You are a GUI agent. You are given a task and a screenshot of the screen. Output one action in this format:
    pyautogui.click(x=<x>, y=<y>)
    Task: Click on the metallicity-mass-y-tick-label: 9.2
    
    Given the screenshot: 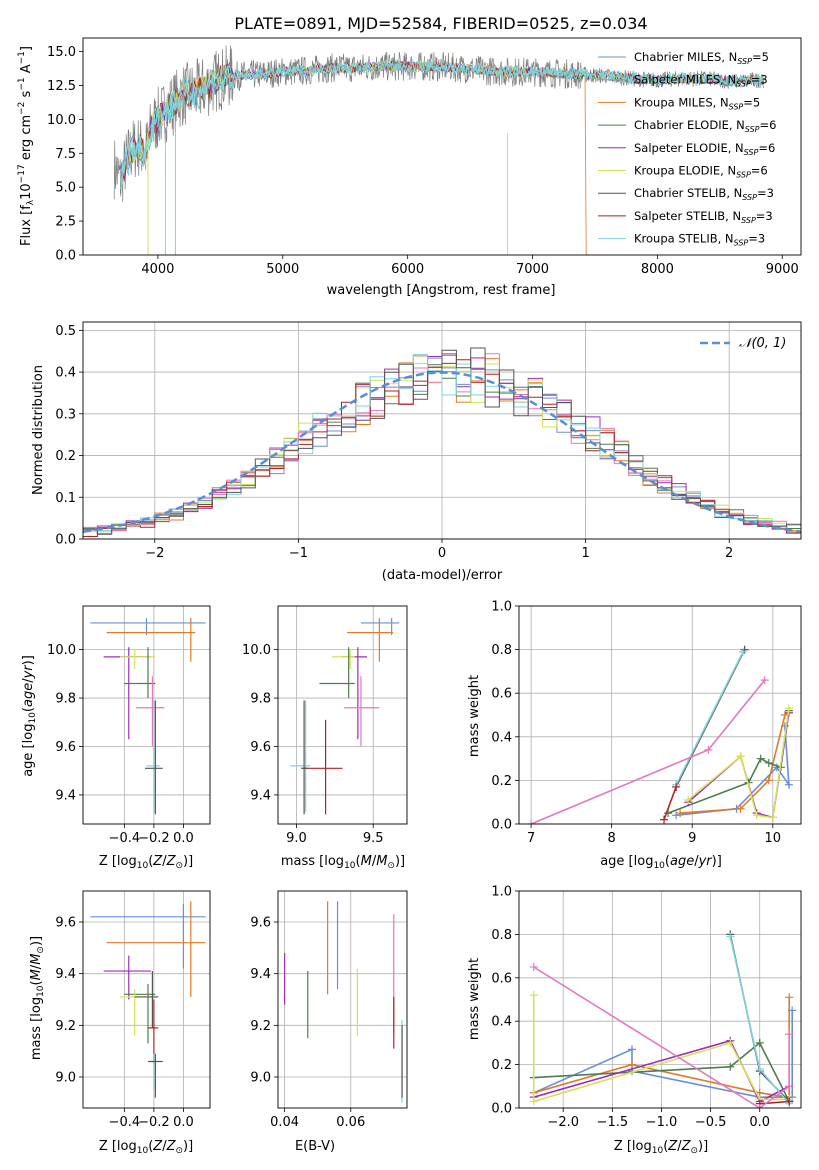 What is the action you would take?
    pyautogui.click(x=65, y=1026)
    